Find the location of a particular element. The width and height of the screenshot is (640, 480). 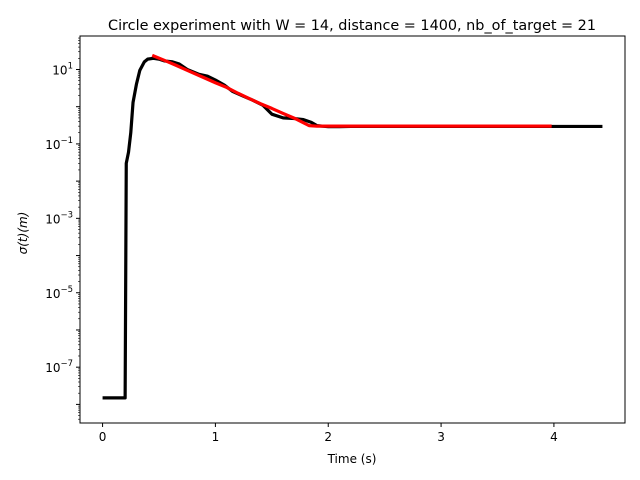

y-tick-label: 10⁻³ is located at coordinates (59, 218).